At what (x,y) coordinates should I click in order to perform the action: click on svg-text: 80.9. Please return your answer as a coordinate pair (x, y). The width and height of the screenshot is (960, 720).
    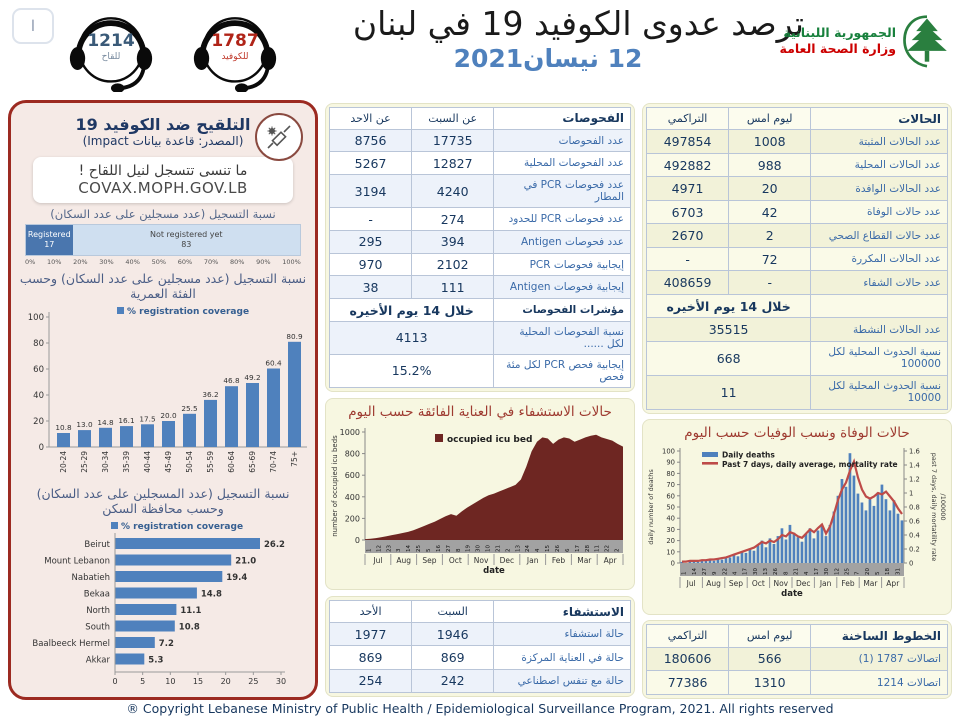
    Looking at the image, I should click on (294, 336).